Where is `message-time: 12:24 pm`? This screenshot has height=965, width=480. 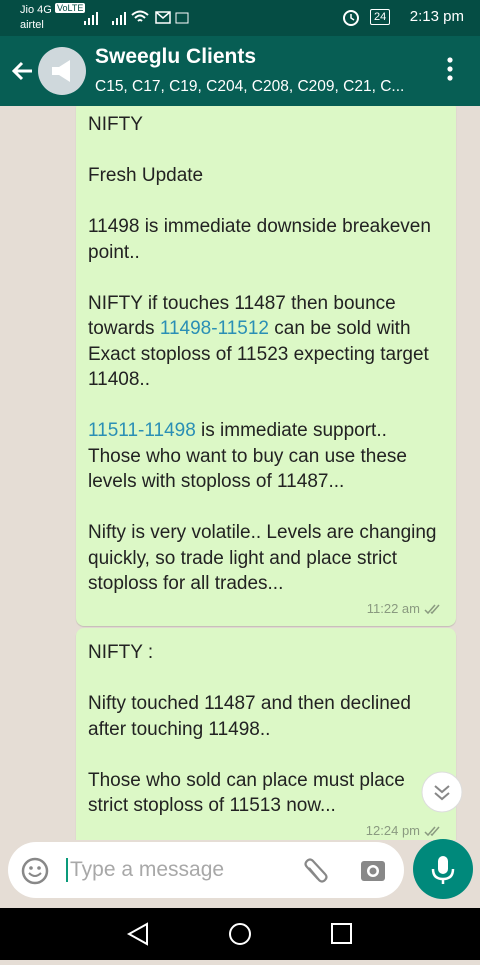 message-time: 12:24 pm is located at coordinates (266, 831).